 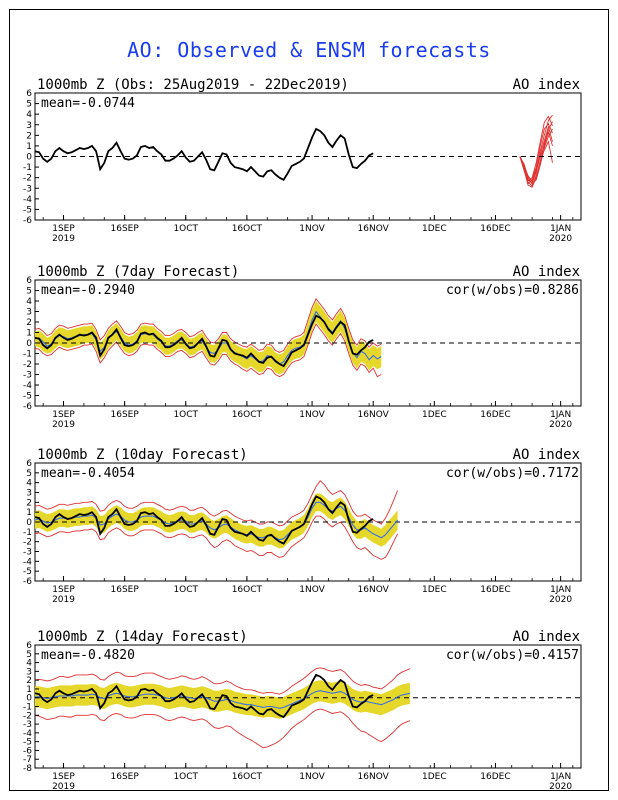 I want to click on mean-label: mean=-0.0744, so click(x=88, y=103).